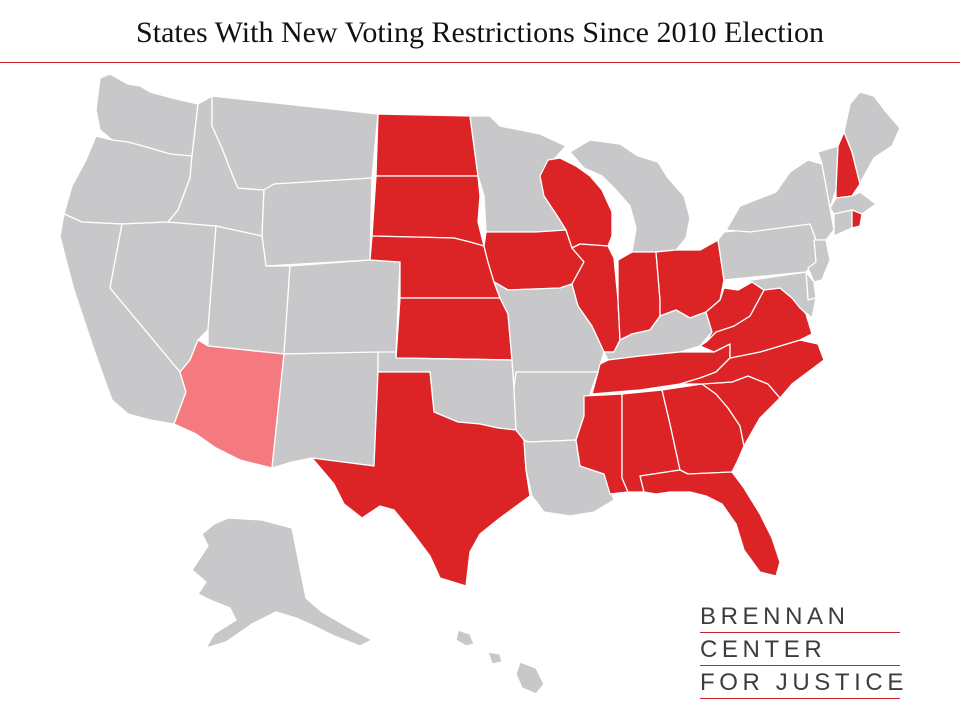 This screenshot has height=720, width=960. I want to click on state-RI, so click(857, 219).